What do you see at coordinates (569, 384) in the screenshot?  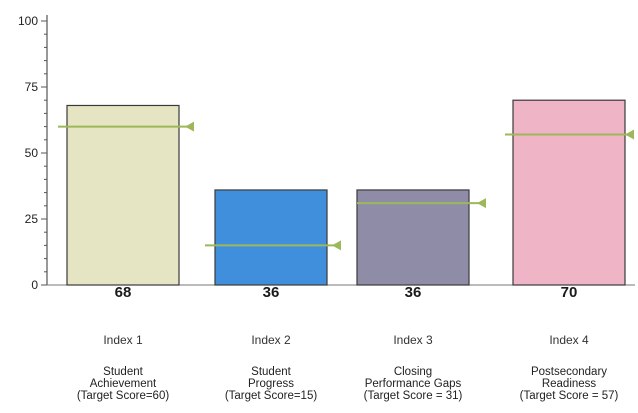 I see `category-description-4: Readiness` at bounding box center [569, 384].